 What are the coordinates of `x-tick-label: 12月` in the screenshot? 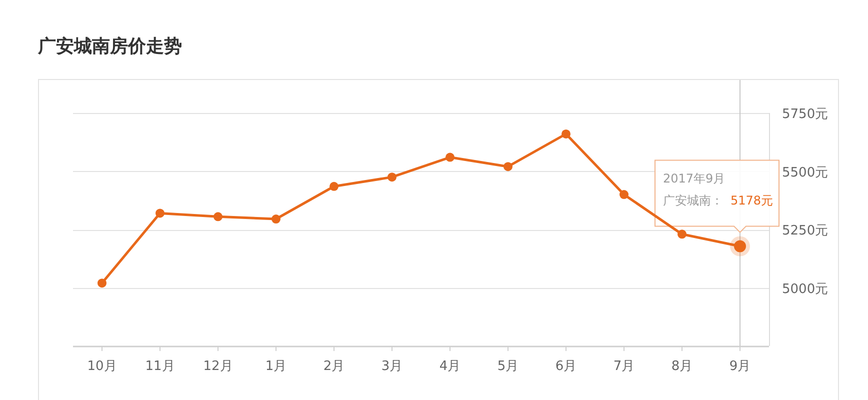 It's located at (218, 366).